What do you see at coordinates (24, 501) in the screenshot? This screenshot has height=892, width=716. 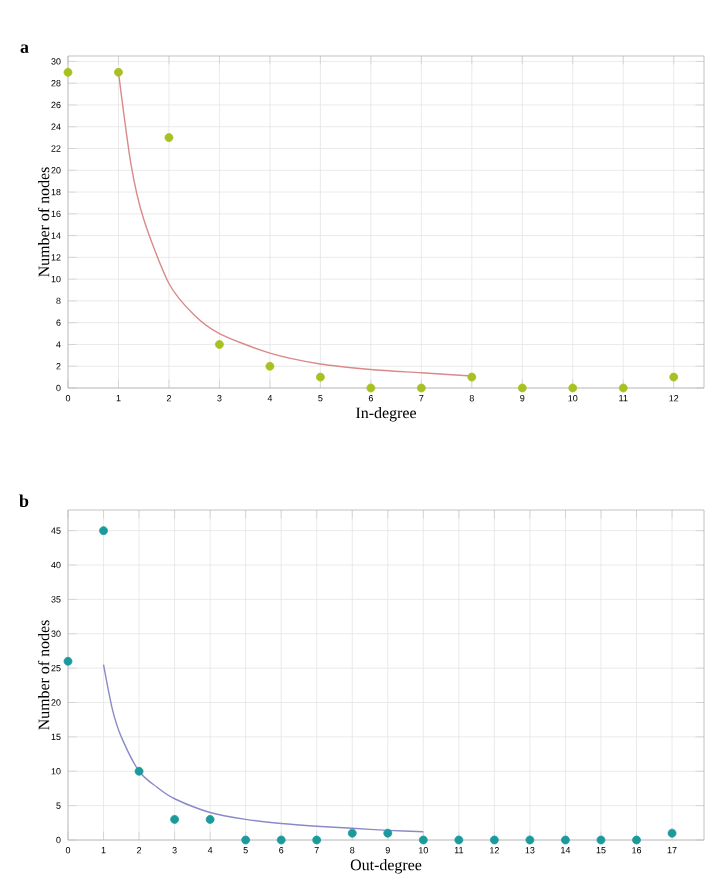 I see `chart-title: b` at bounding box center [24, 501].